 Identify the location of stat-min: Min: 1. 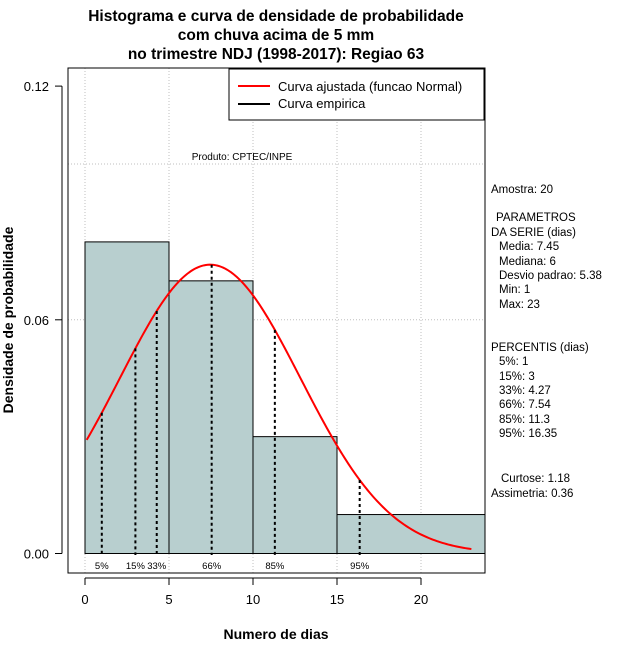
(514, 290).